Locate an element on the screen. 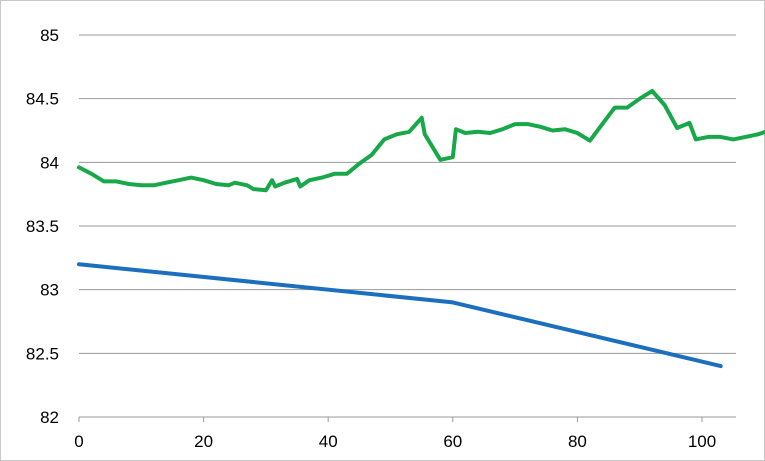 This screenshot has width=765, height=461. x-tick-label: 40 is located at coordinates (328, 441).